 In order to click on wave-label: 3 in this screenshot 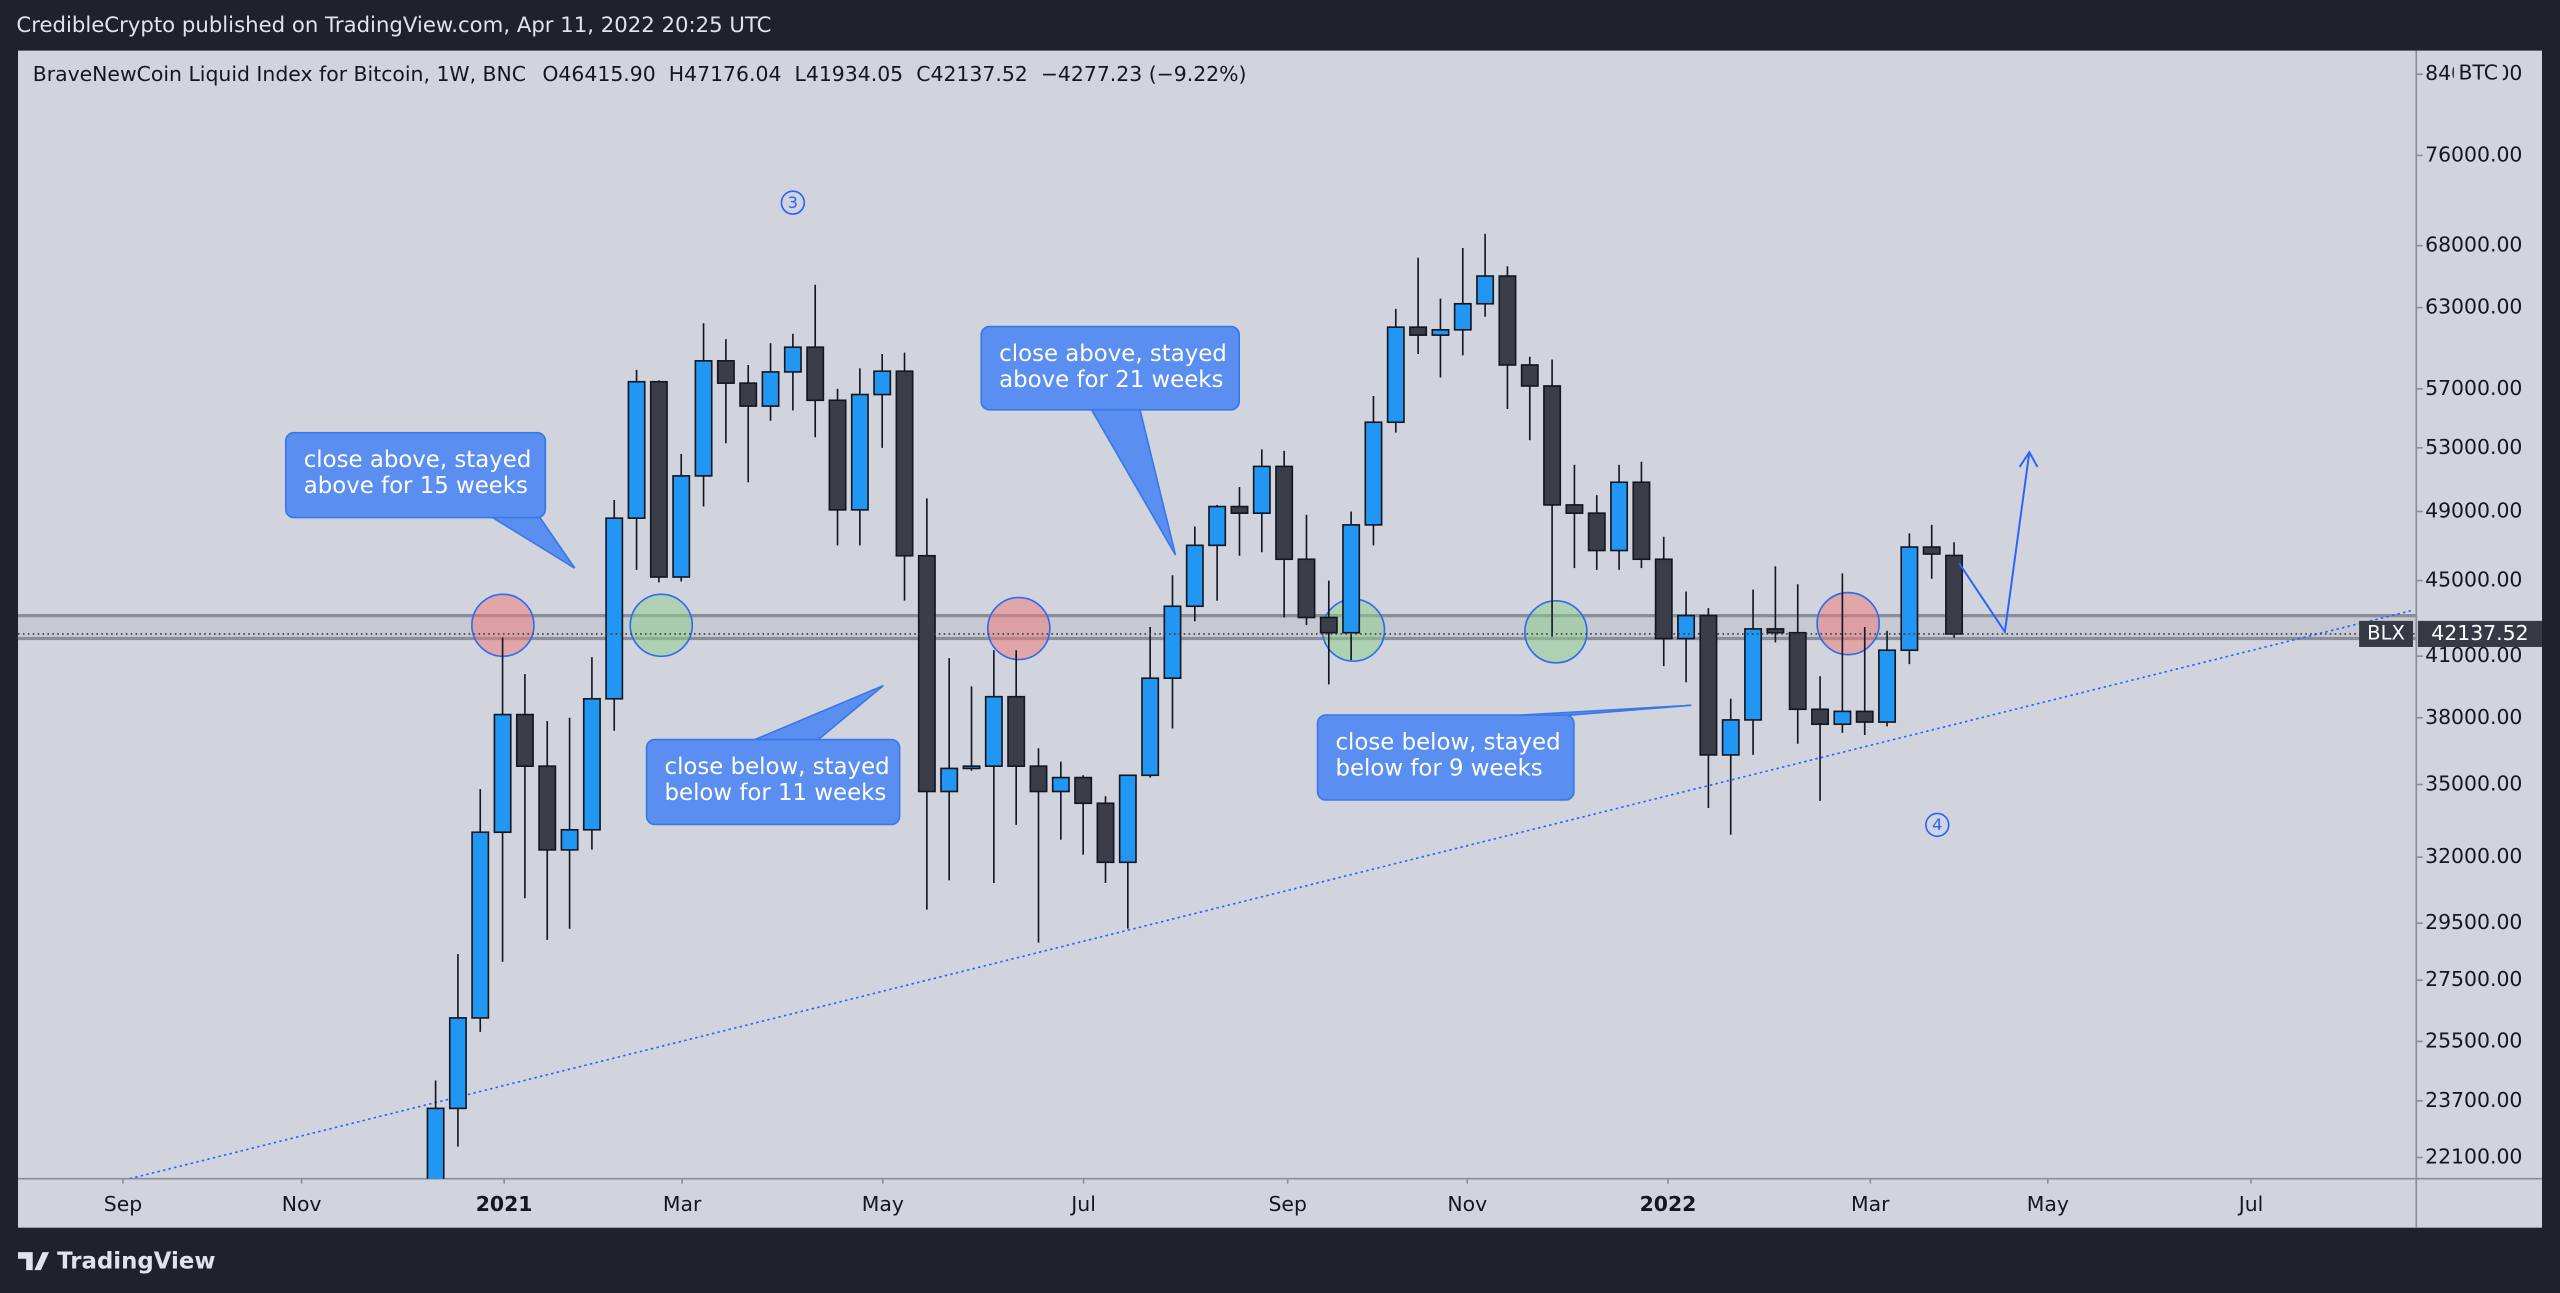, I will do `click(793, 202)`.